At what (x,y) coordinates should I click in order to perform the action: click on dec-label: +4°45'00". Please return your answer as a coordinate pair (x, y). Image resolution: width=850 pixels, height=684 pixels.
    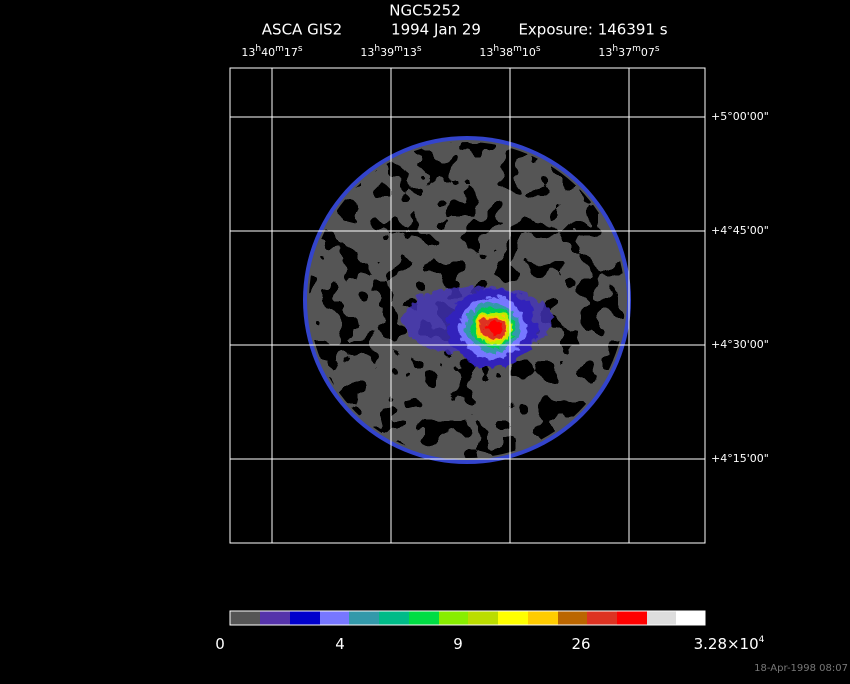
    Looking at the image, I should click on (740, 230).